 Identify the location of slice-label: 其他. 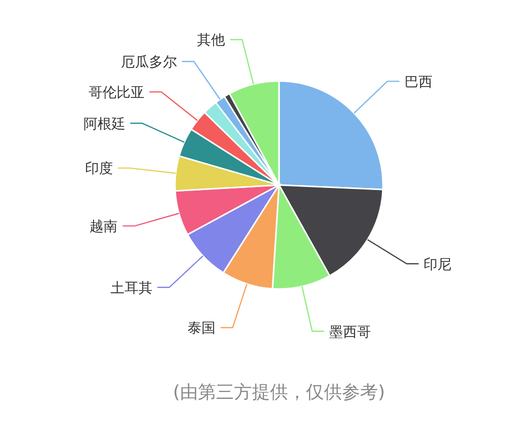
(211, 40).